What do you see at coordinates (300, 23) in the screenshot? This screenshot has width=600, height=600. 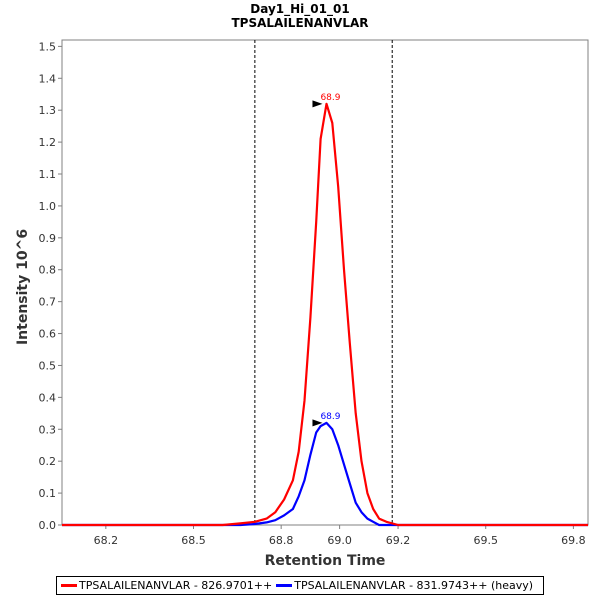 I see `chart-subtitle: TPSALAILENANVLAR` at bounding box center [300, 23].